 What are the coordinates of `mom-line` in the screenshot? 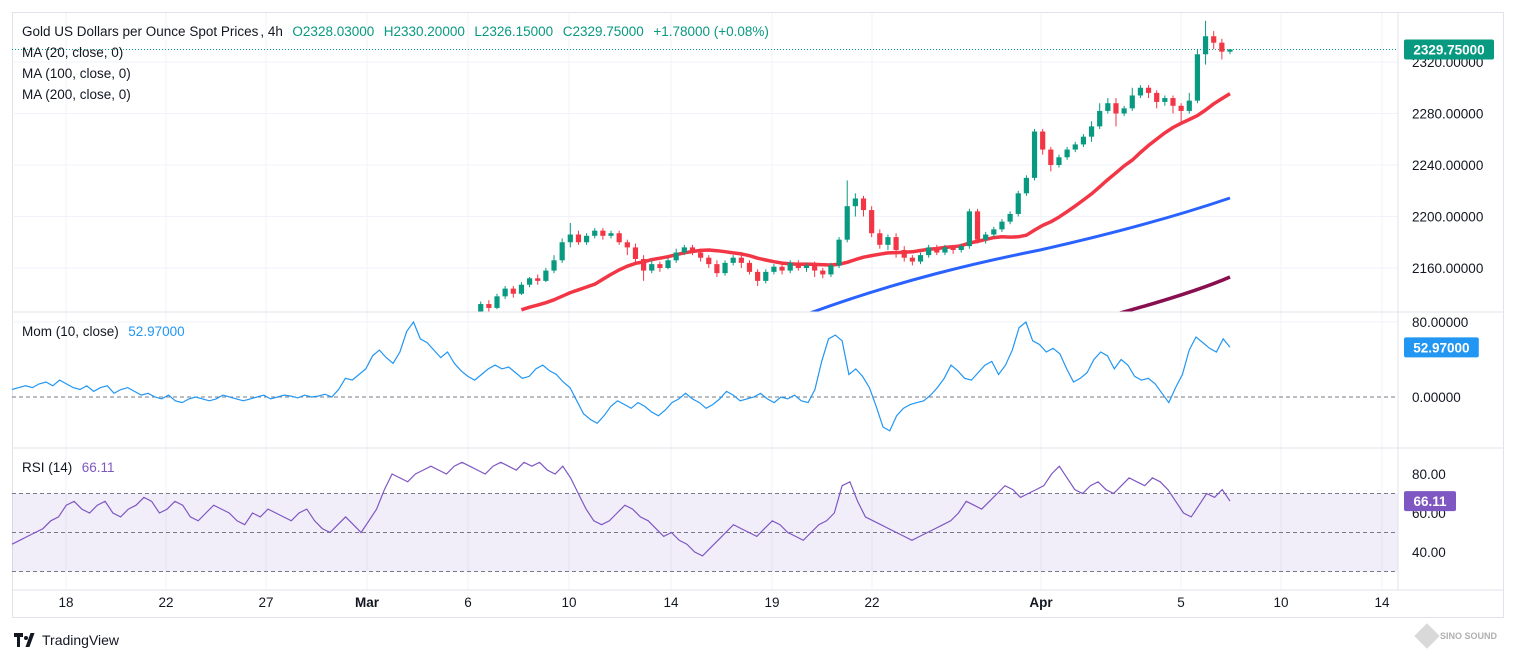 It's located at (621, 376).